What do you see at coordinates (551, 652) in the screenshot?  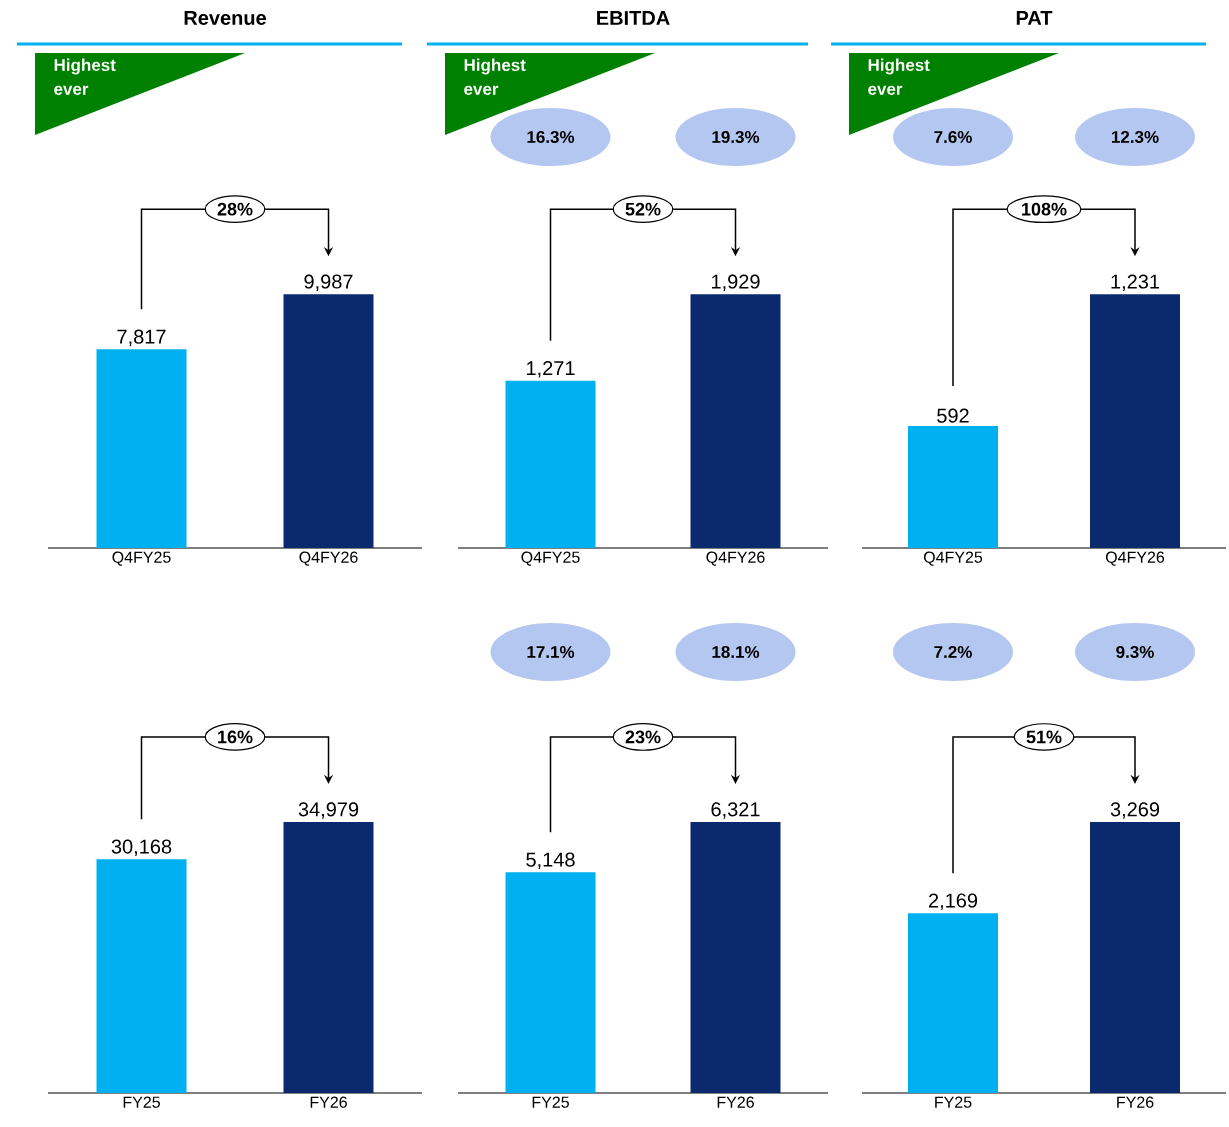 I see `text: 17.1%` at bounding box center [551, 652].